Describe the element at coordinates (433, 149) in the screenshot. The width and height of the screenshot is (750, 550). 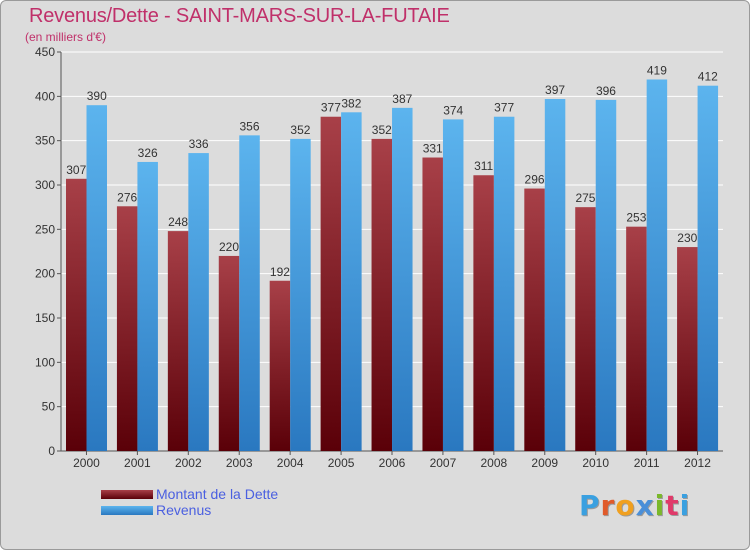
I see `data-label-dette: 331` at that location.